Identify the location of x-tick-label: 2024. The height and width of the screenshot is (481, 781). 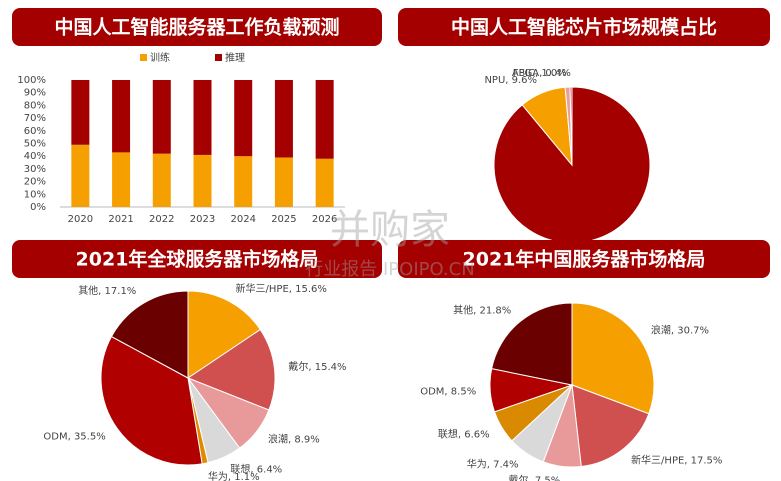
(242, 219).